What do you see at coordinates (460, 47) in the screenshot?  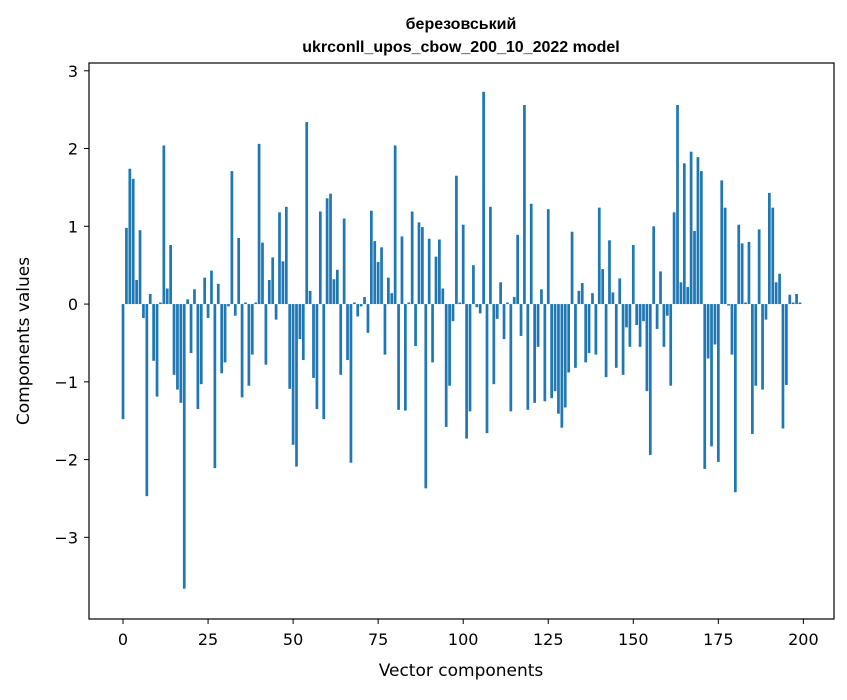 I see `chart-title-line2: ukrconll_upos_cbow_200_10_2022 model` at bounding box center [460, 47].